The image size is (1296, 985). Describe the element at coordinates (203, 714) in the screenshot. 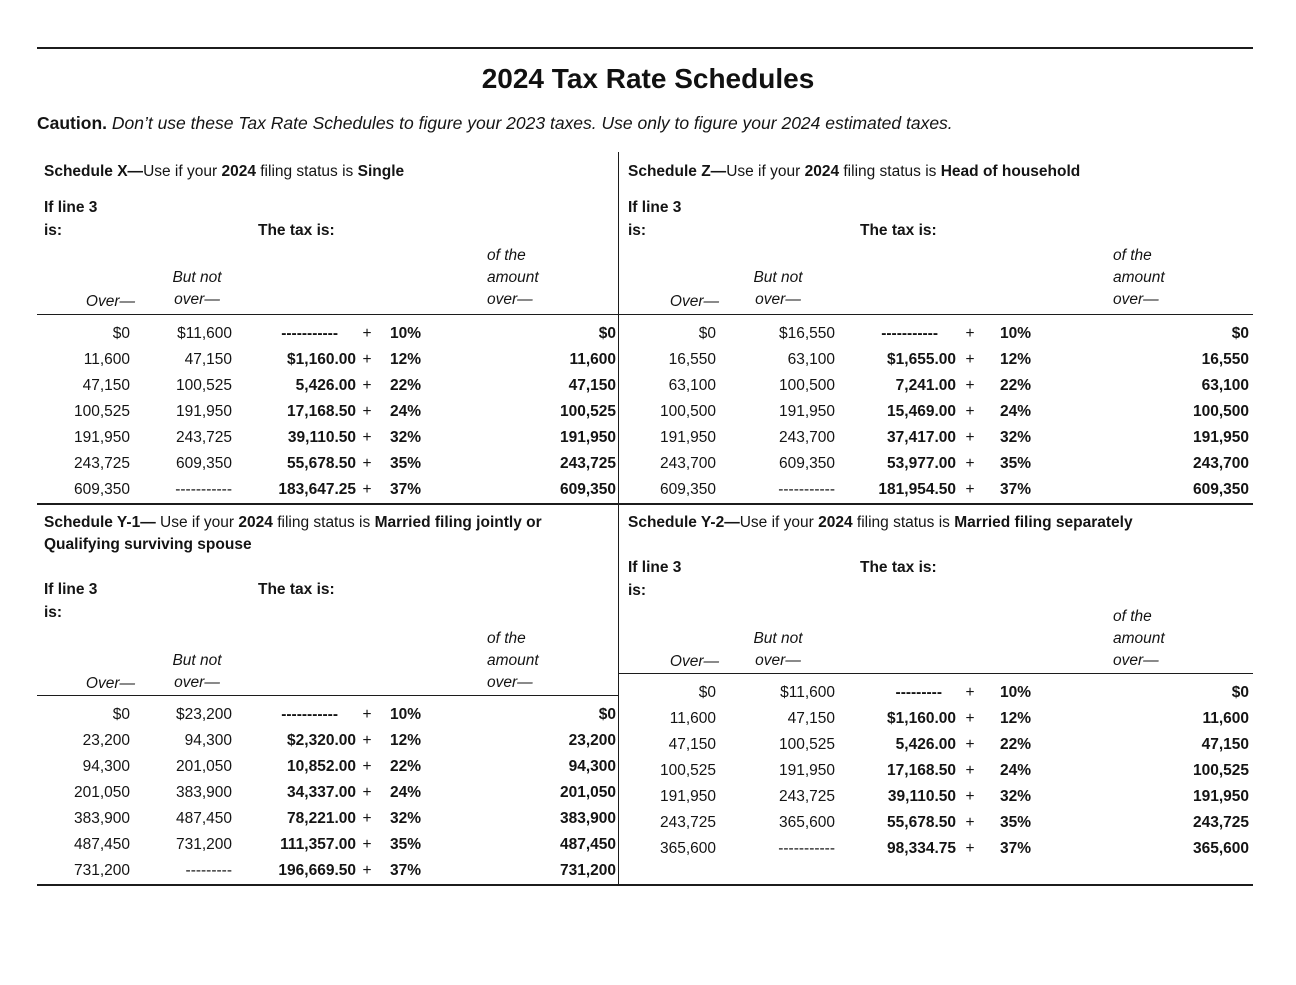

I see `but-not-over-cell: $23,200` at that location.